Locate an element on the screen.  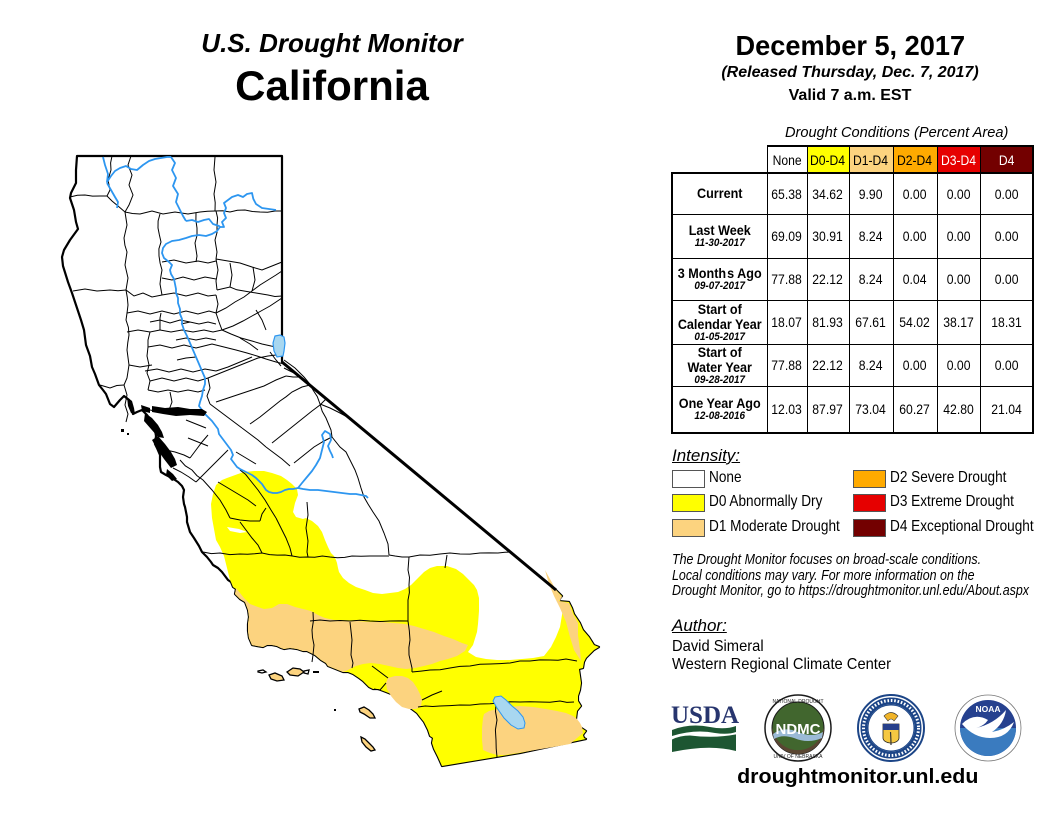
svg-text: NOAA is located at coordinates (987, 709).